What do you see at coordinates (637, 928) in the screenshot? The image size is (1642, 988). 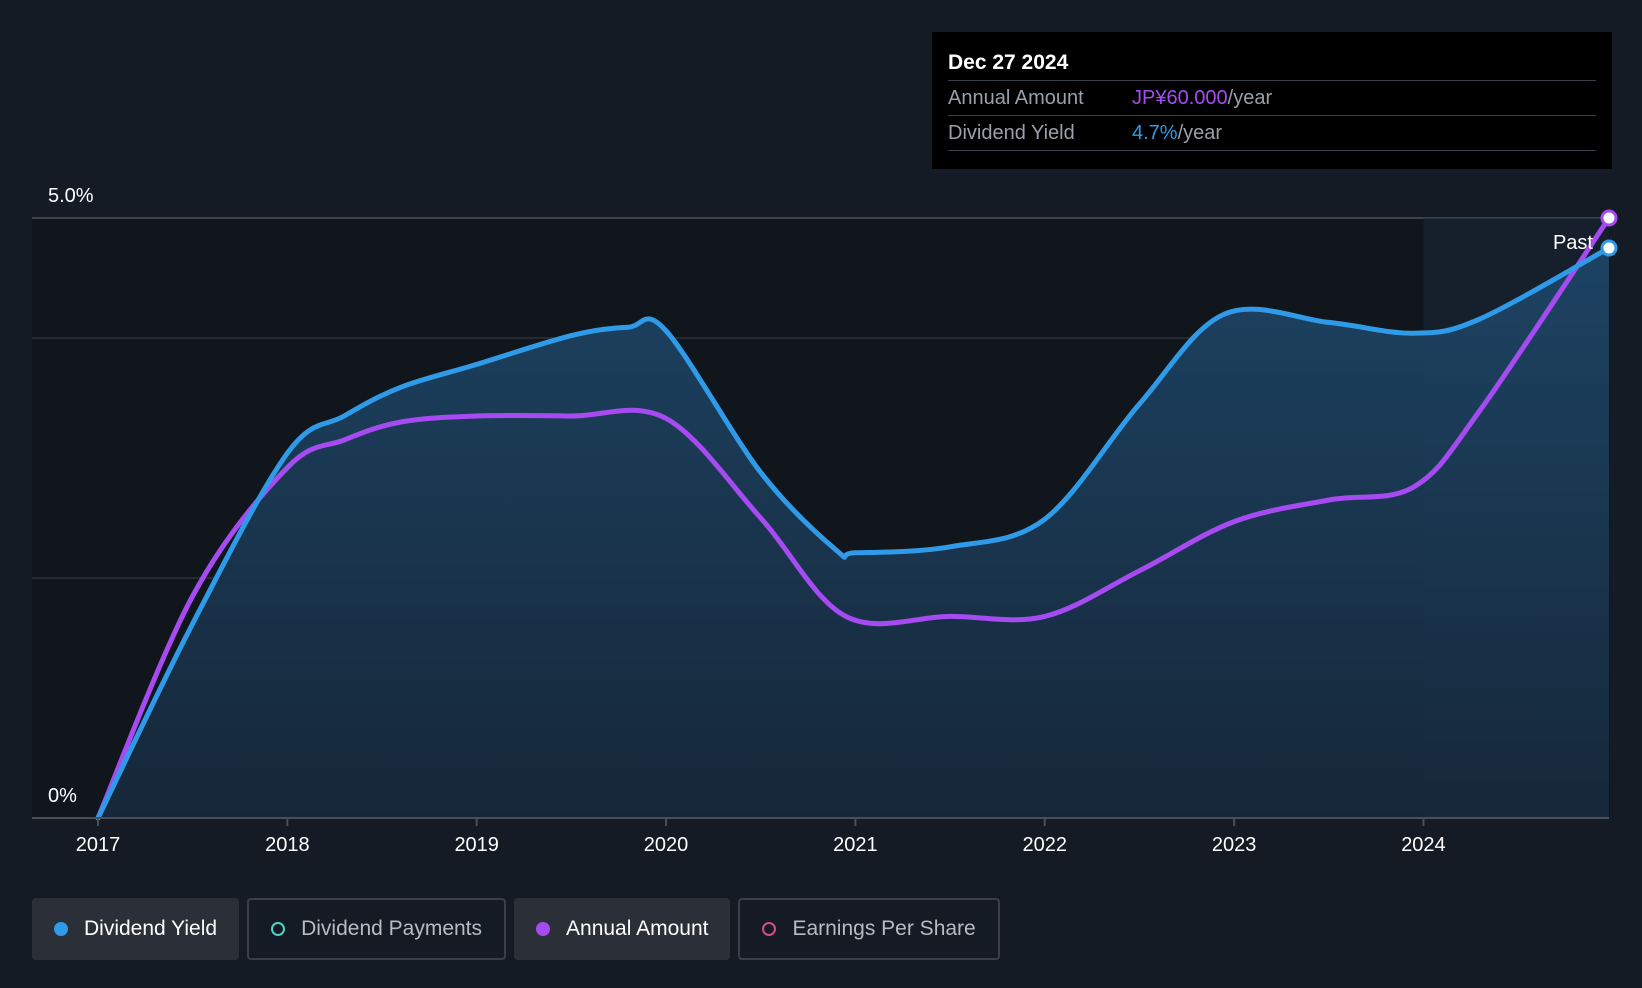 I see `legend-label: Annual Amount` at bounding box center [637, 928].